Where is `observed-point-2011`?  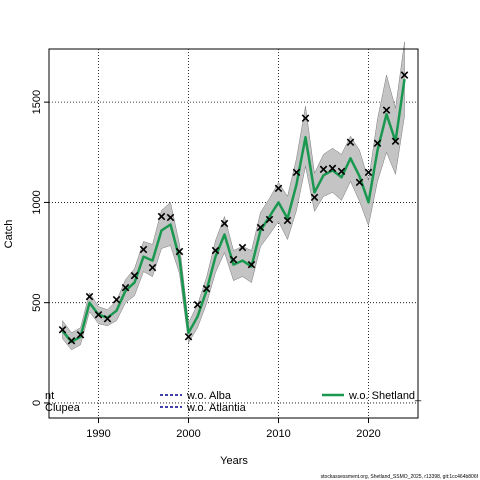 observed-point-2011 is located at coordinates (287, 220).